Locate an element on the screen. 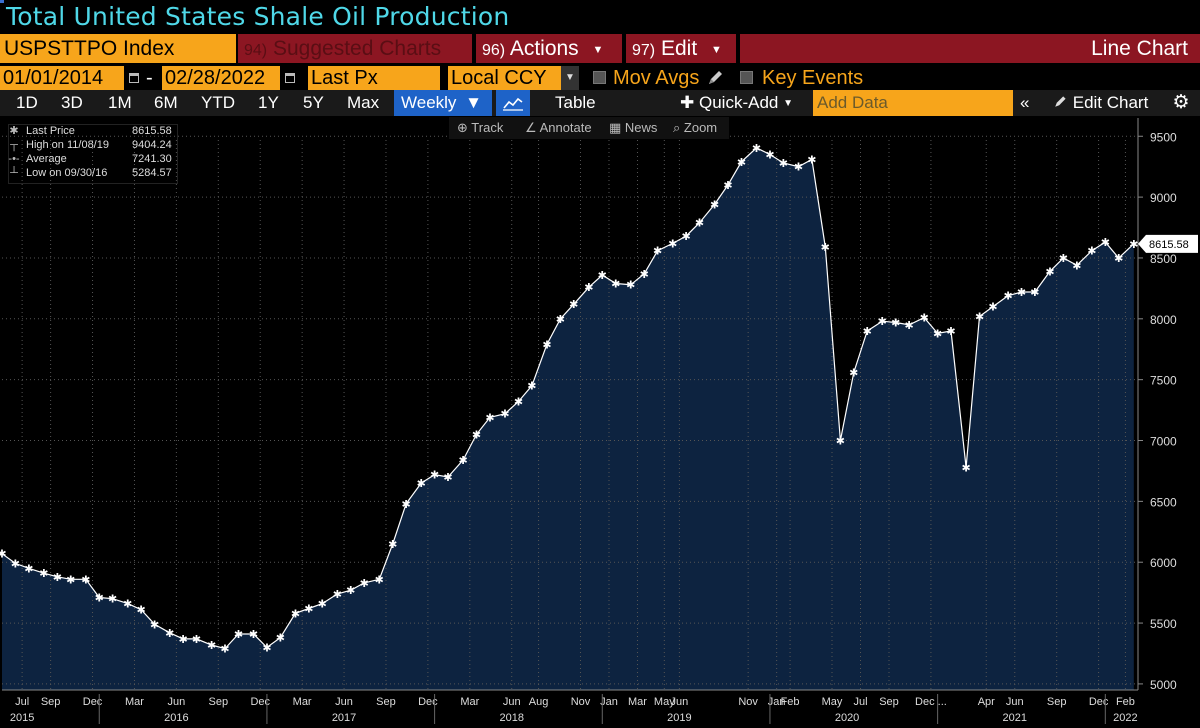  legend-label: Low on 09/30/16 is located at coordinates (67, 173).